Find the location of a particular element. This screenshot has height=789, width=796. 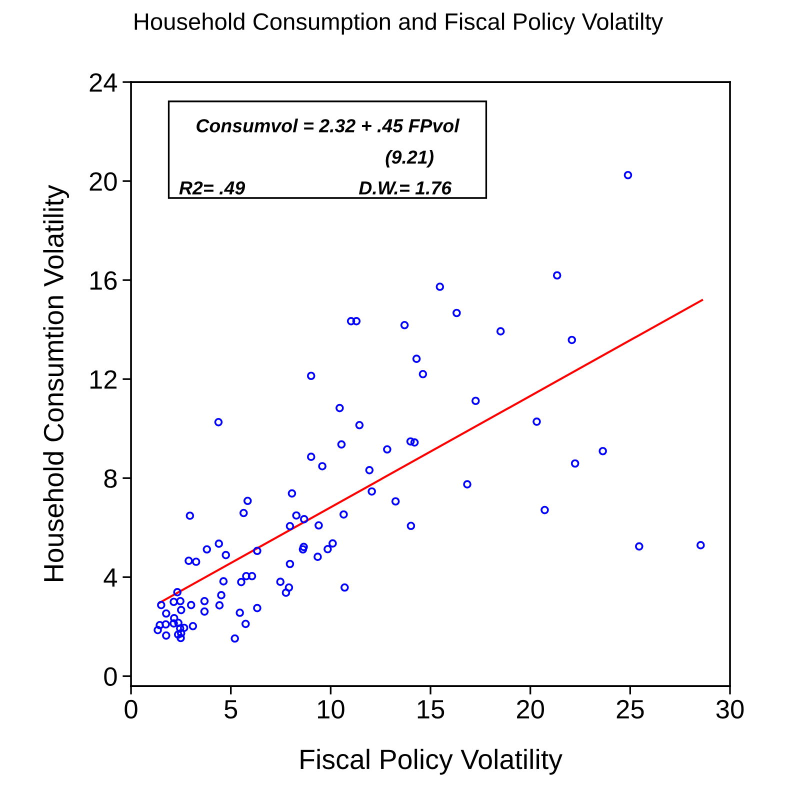

x-tick-label: 20 is located at coordinates (530, 709).